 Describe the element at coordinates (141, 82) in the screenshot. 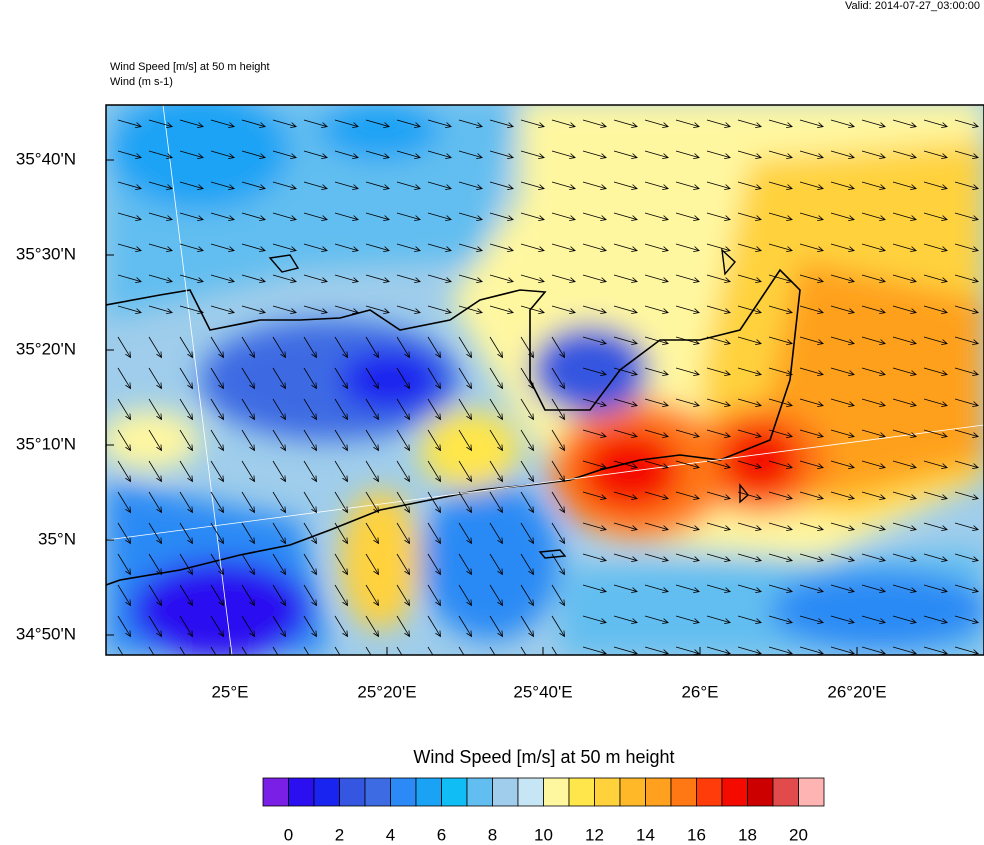

I see `field-subtitle: Wind (m s-1)` at that location.